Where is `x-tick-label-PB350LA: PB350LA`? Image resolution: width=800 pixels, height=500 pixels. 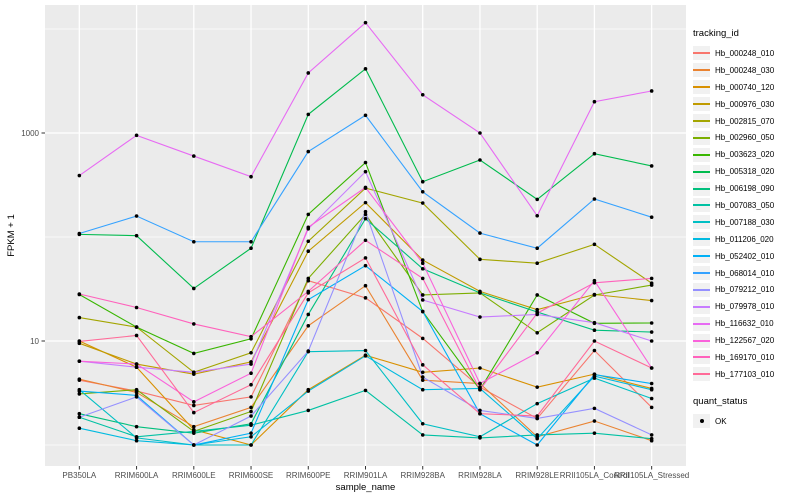 x-tick-label-PB350LA: PB350LA is located at coordinates (79, 475).